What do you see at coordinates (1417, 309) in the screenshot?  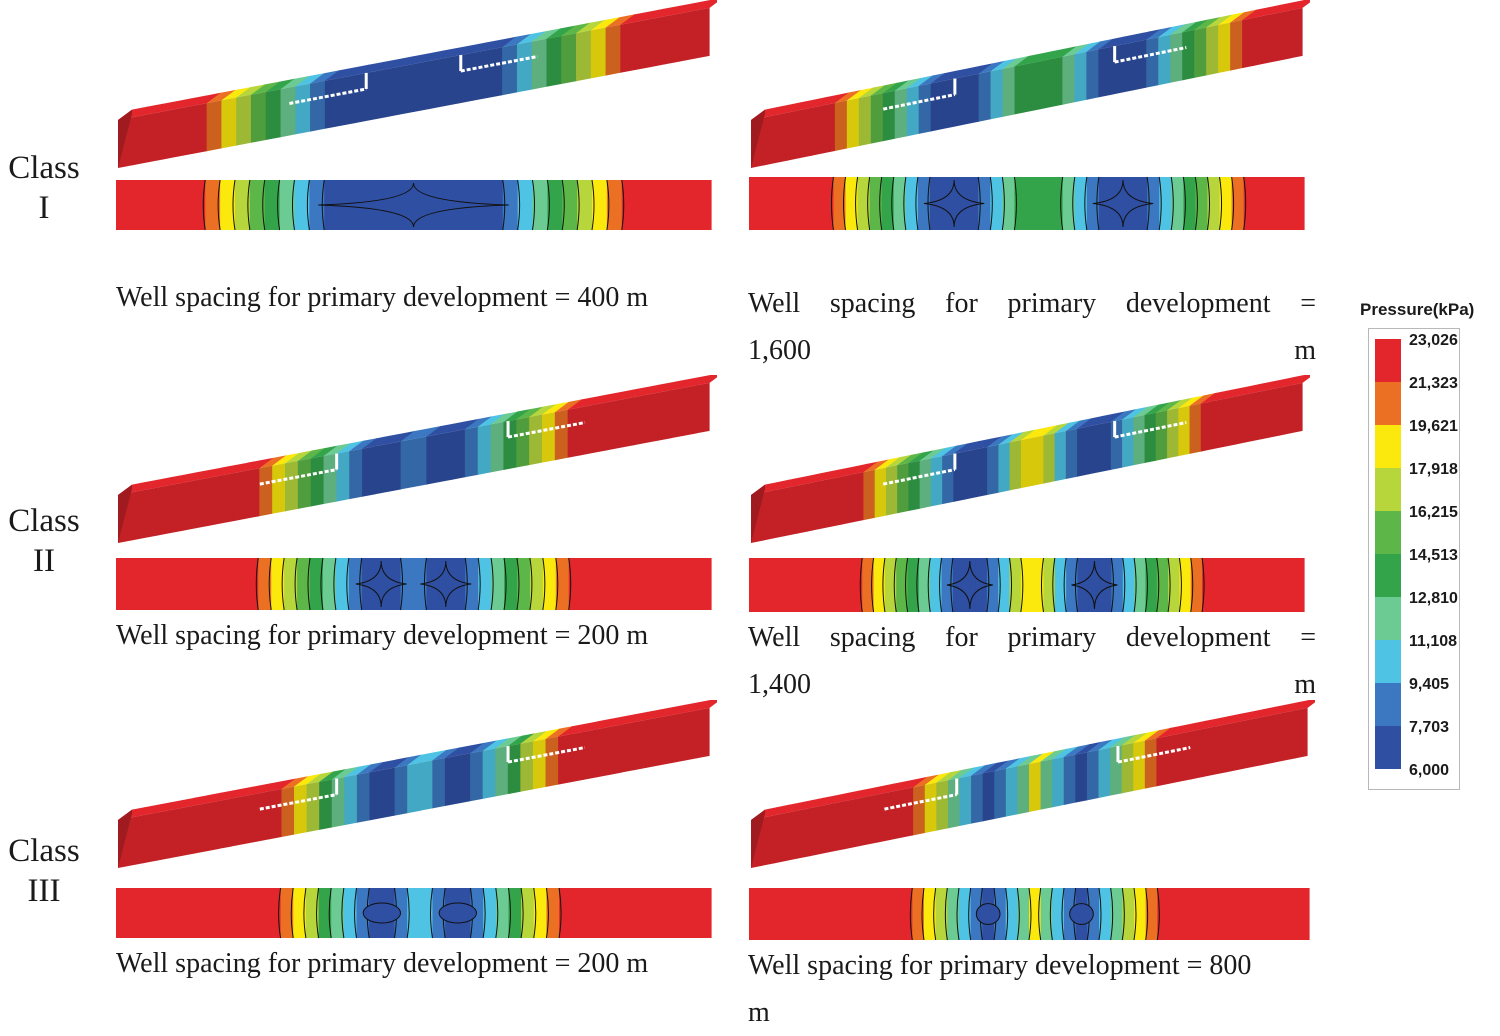 I see `legend-title: Pressure(kPa)` at bounding box center [1417, 309].